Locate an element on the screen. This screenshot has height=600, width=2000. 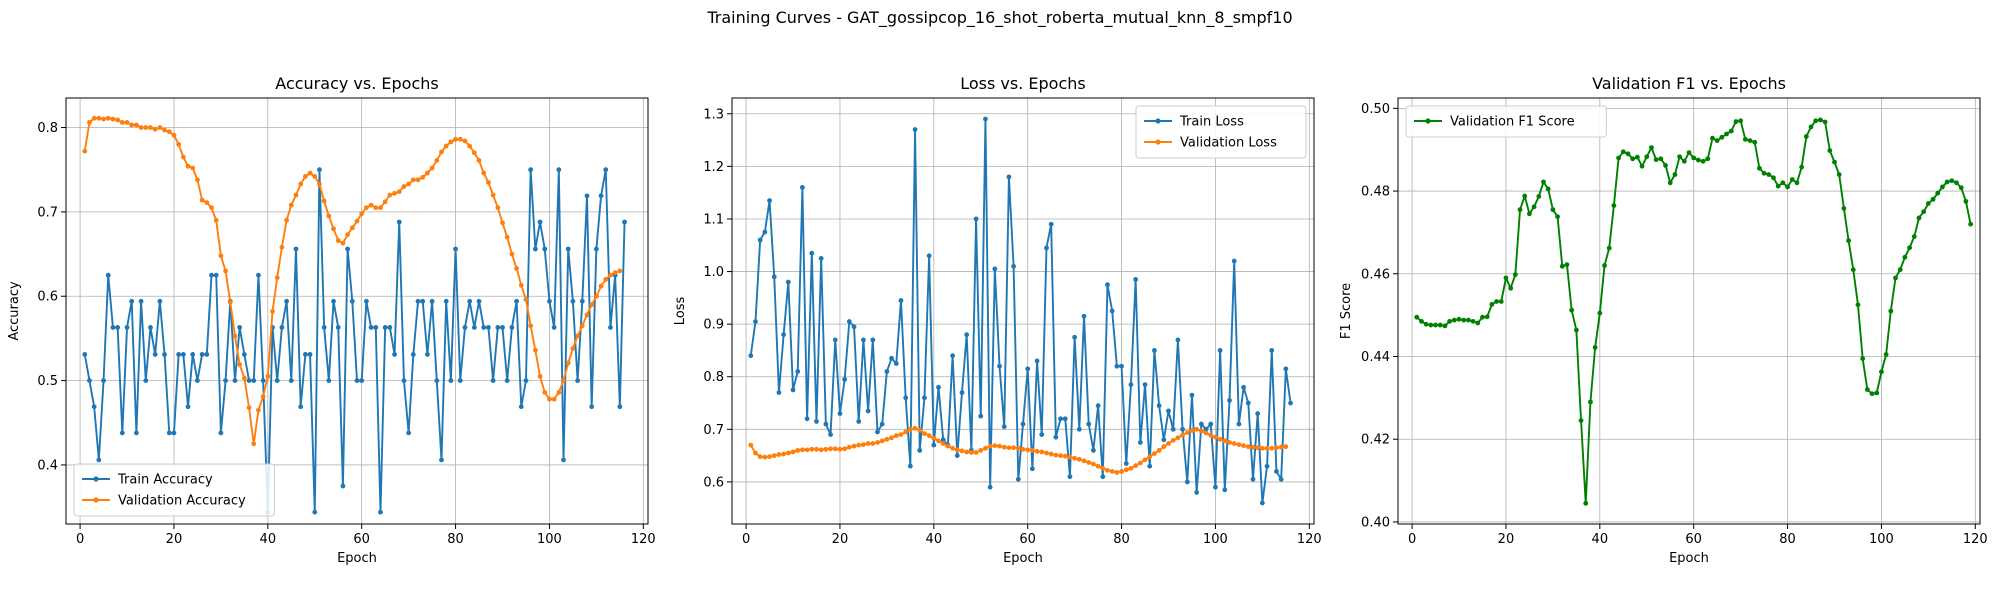
x-tick-label: 120 is located at coordinates (643, 539).